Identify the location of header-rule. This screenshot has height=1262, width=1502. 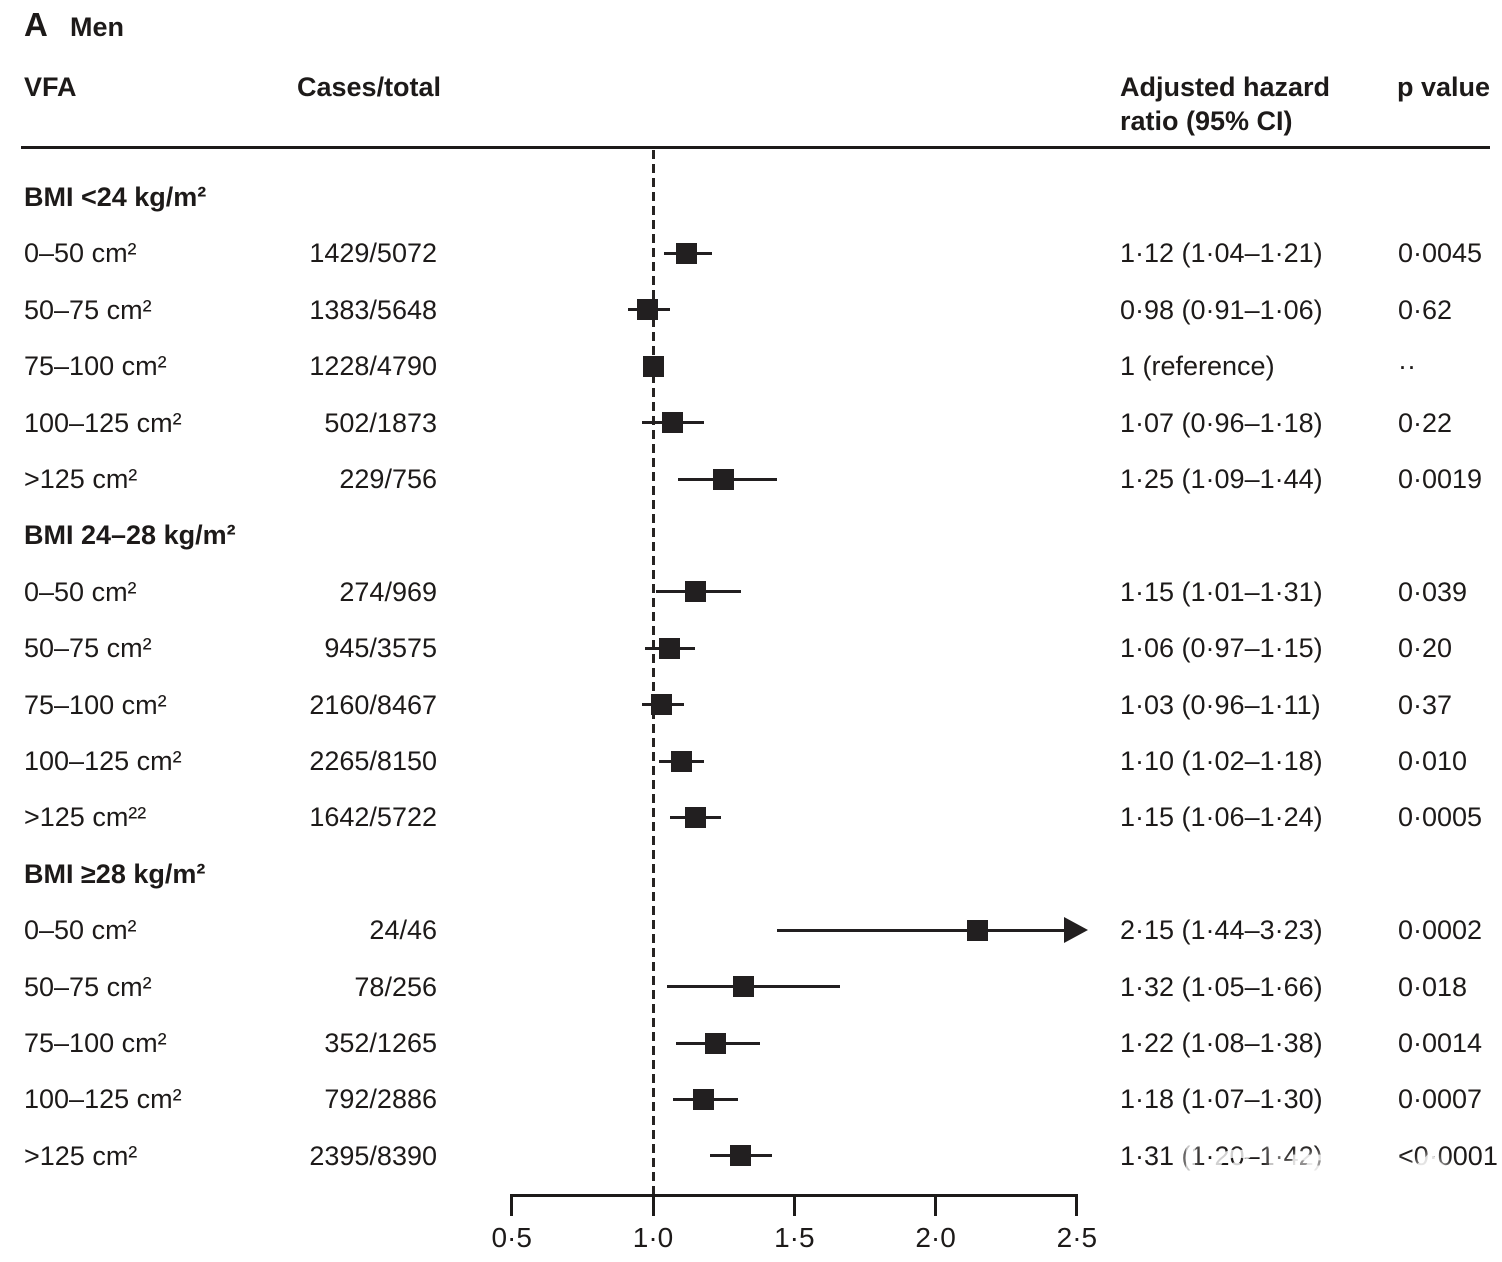
(755, 147).